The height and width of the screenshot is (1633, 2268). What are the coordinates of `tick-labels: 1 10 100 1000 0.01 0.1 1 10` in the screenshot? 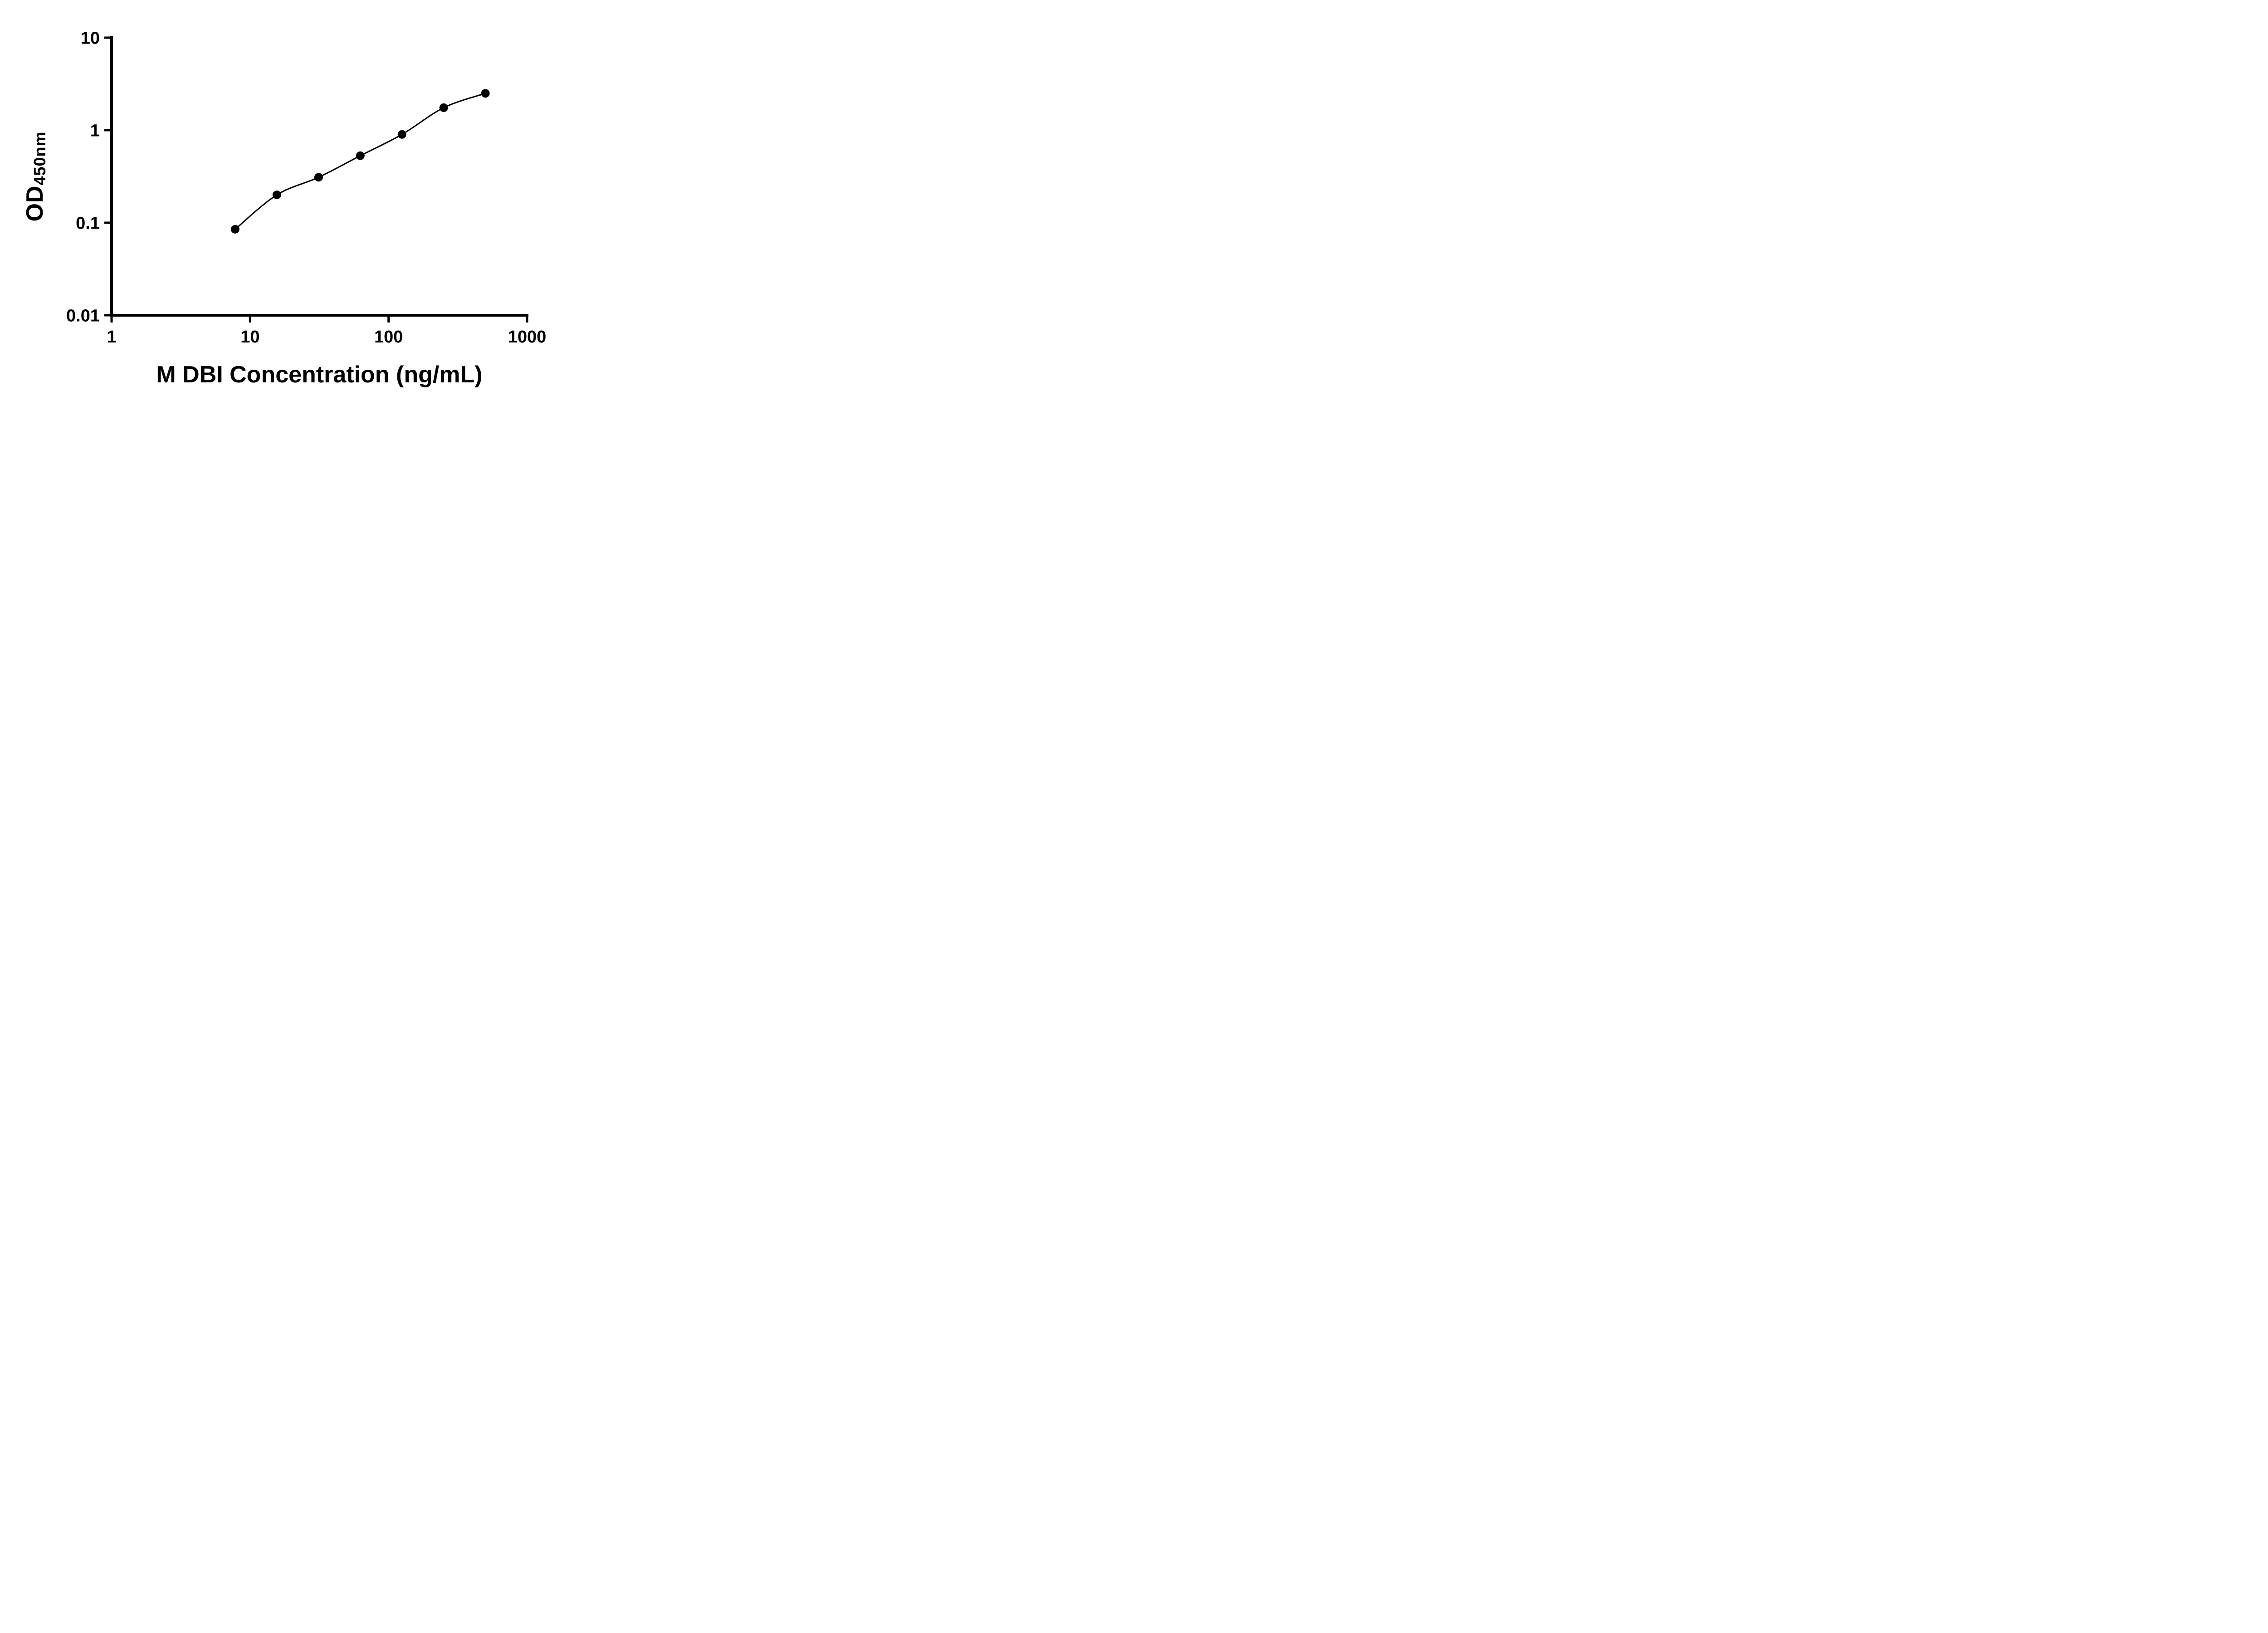 It's located at (306, 188).